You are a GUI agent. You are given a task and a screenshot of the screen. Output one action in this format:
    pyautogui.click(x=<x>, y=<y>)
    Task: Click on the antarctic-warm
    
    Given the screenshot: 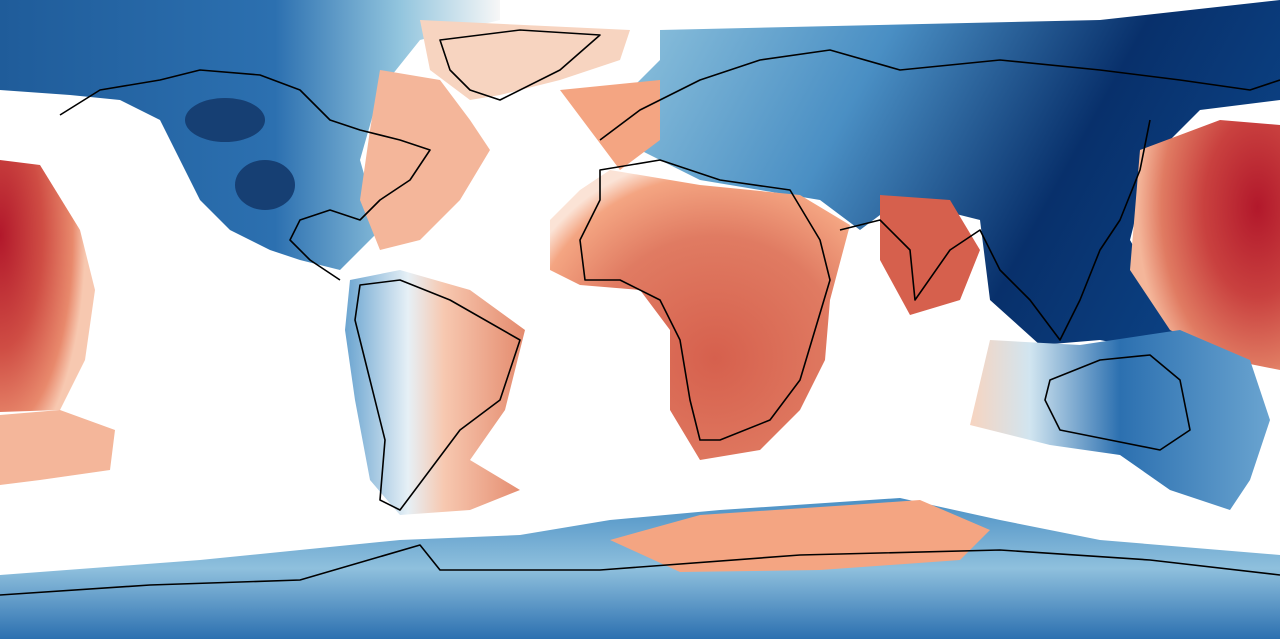 What is the action you would take?
    pyautogui.click(x=800, y=536)
    